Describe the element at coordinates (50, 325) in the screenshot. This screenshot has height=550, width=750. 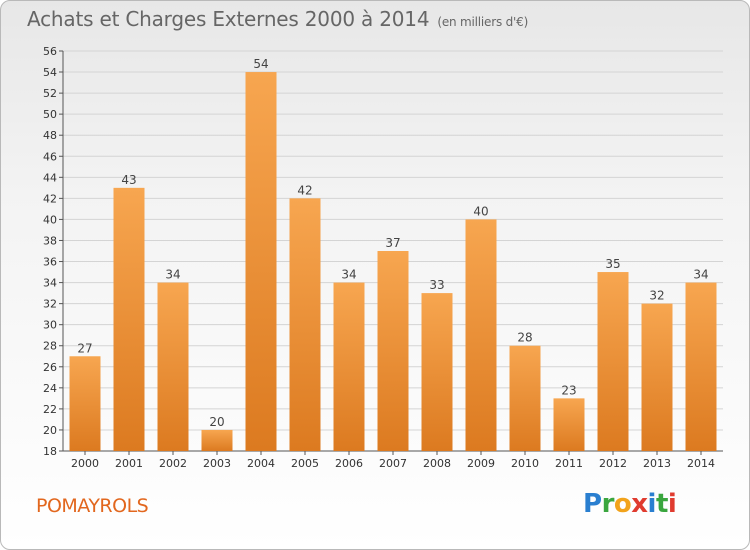
I see `y-tick-label: 30` at that location.